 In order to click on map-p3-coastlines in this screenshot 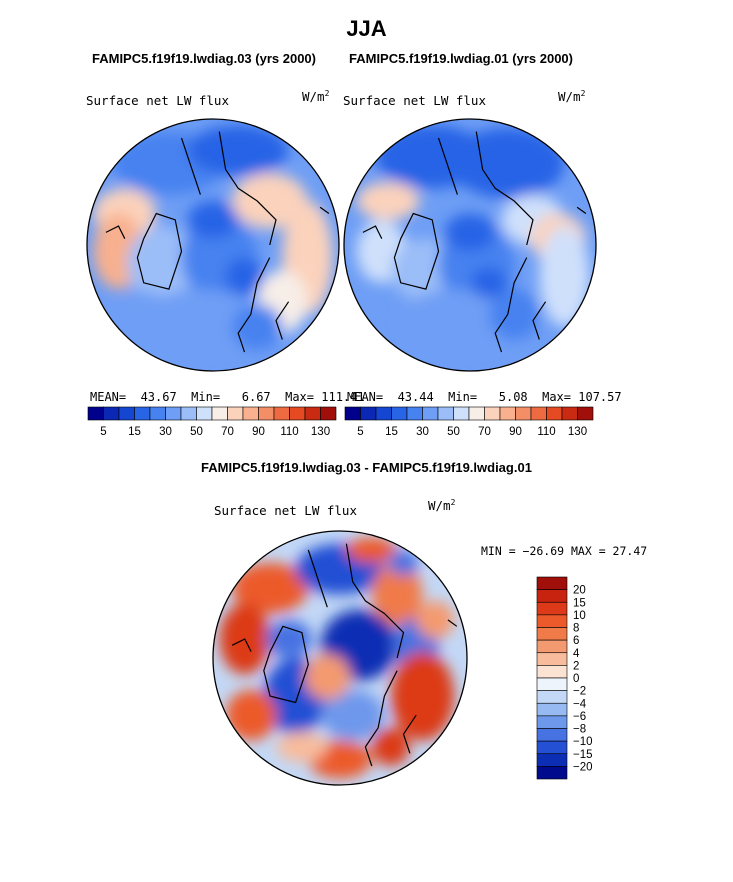, I will do `click(344, 655)`.